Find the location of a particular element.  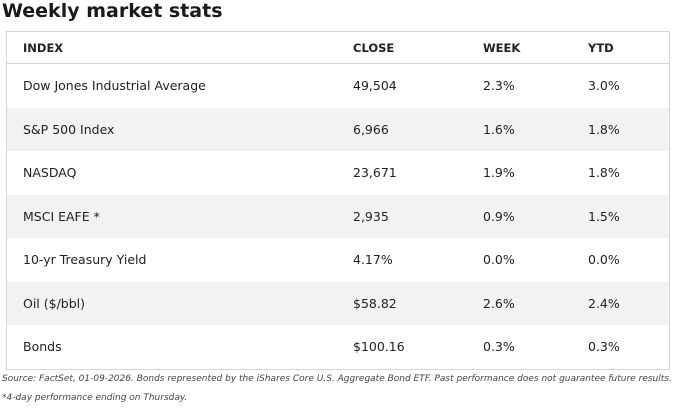

table-row: Oil ($/bbl) $58.82 2.6% 2.4% is located at coordinates (338, 303).